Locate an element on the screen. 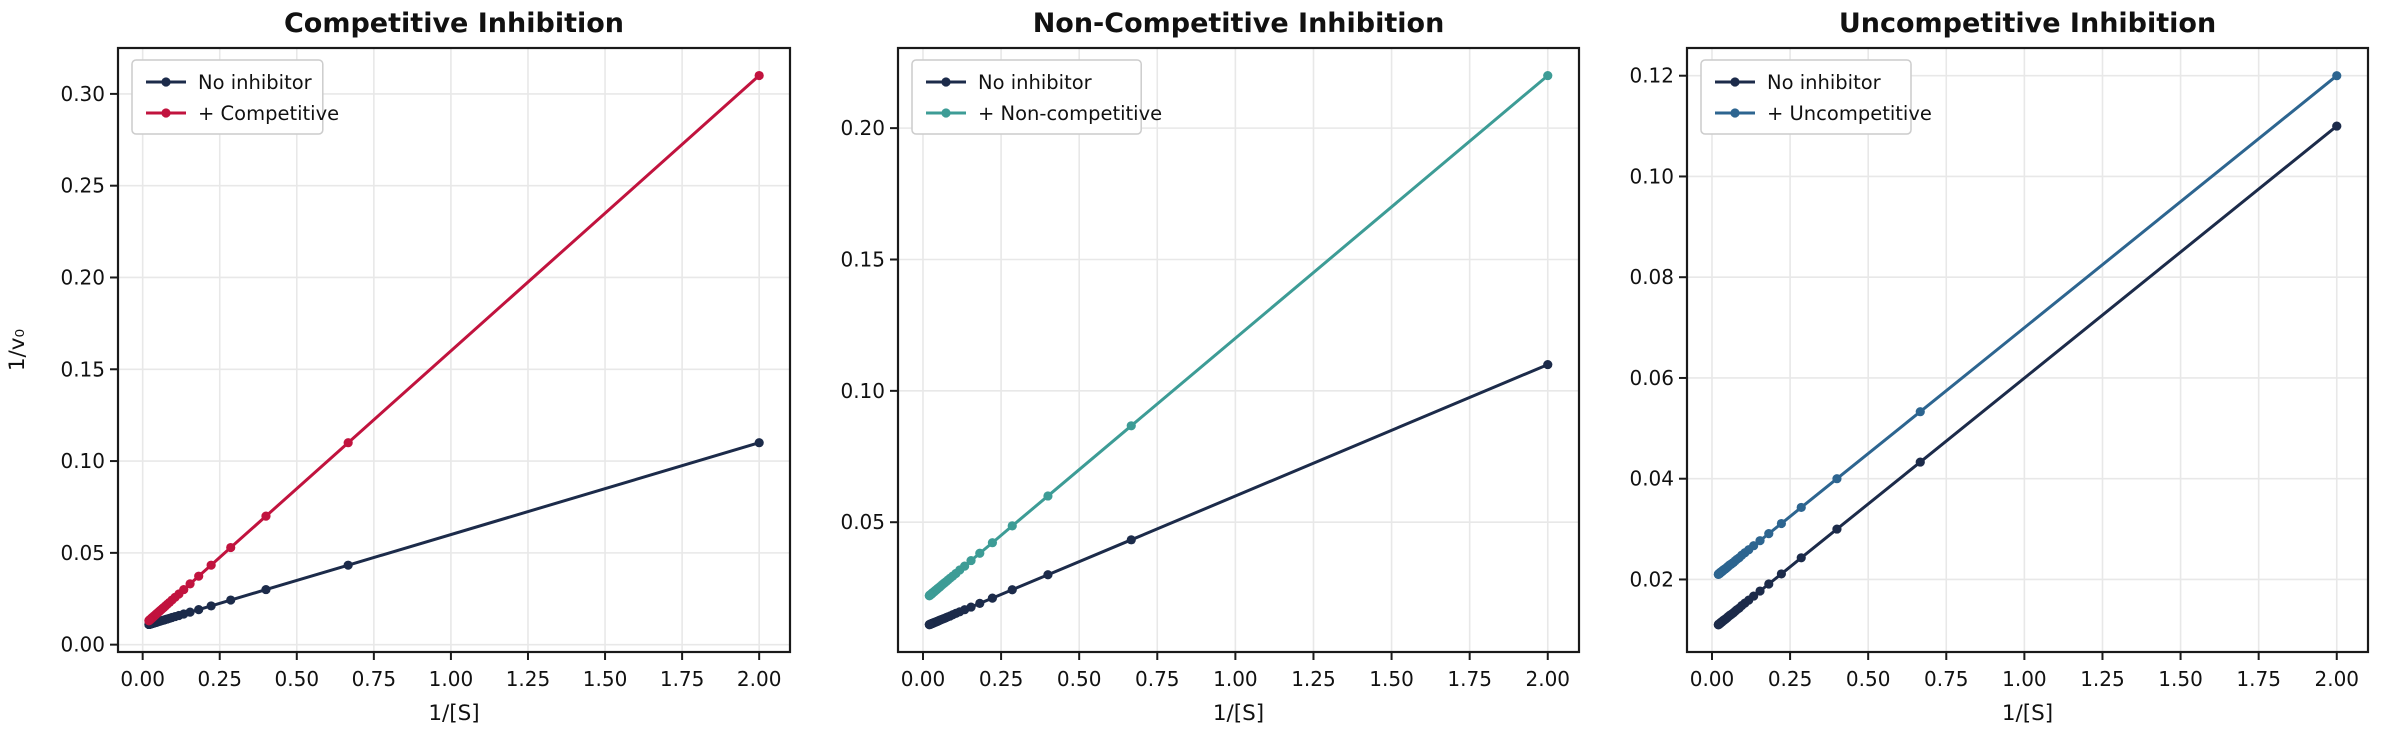 This screenshot has height=732, width=2384. series-line is located at coordinates (453, 533).